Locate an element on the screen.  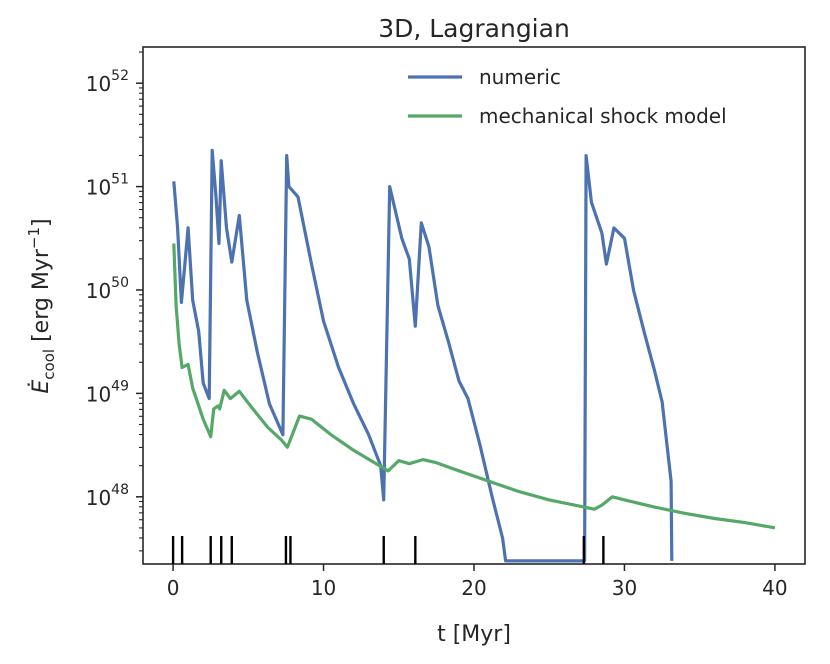
y-axis-label-prefix: Ė is located at coordinates (41, 387).